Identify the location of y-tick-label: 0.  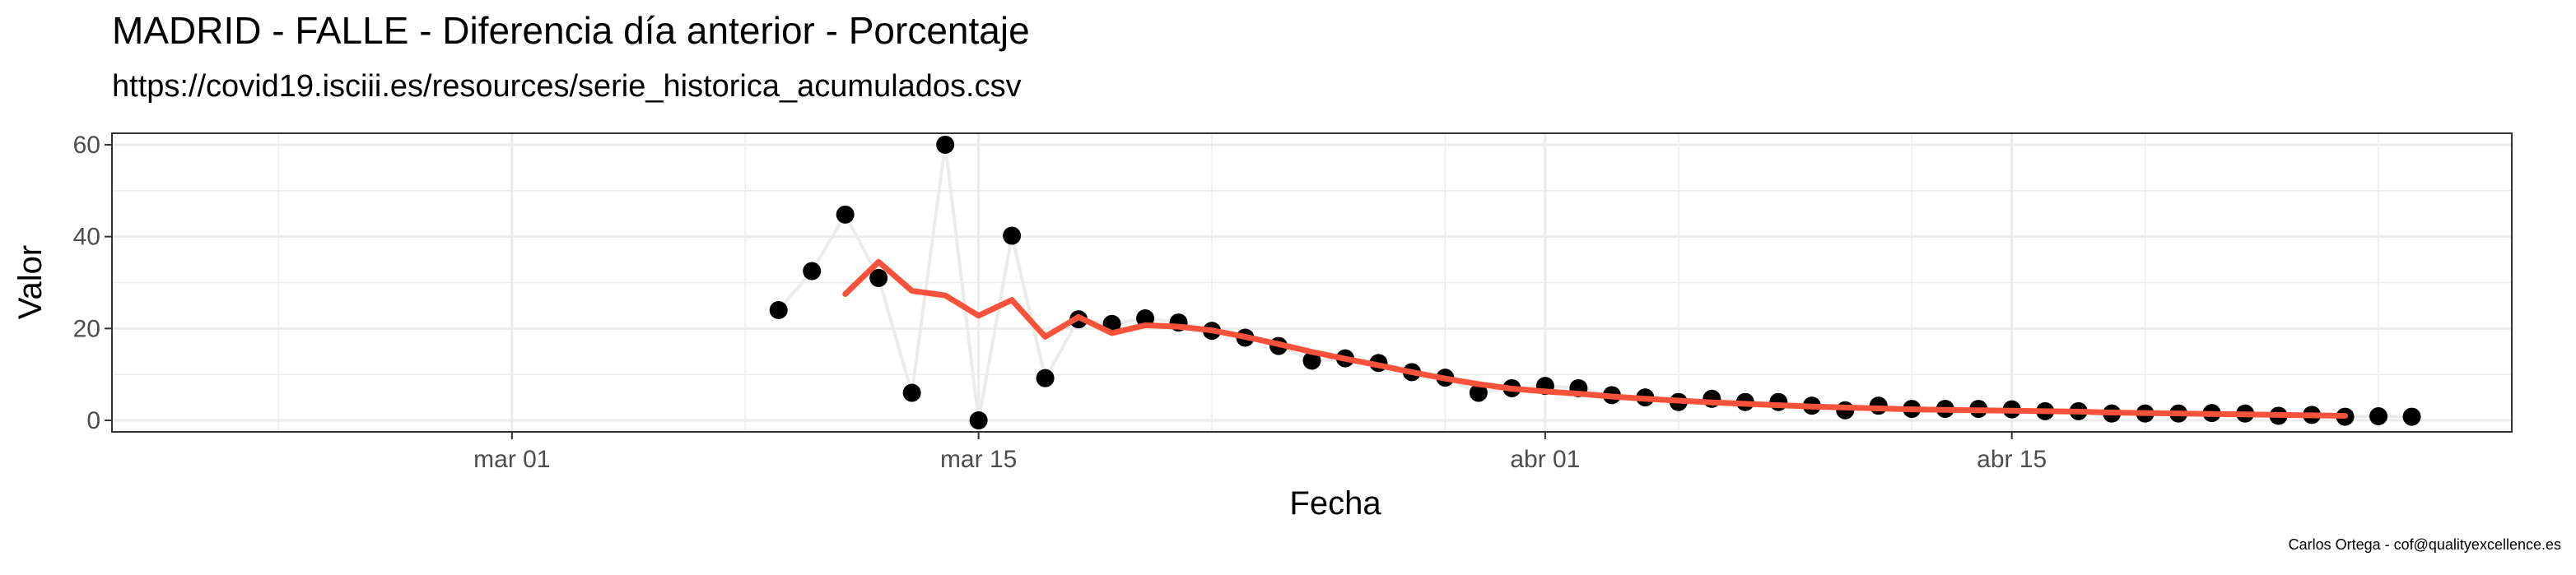
(93, 420).